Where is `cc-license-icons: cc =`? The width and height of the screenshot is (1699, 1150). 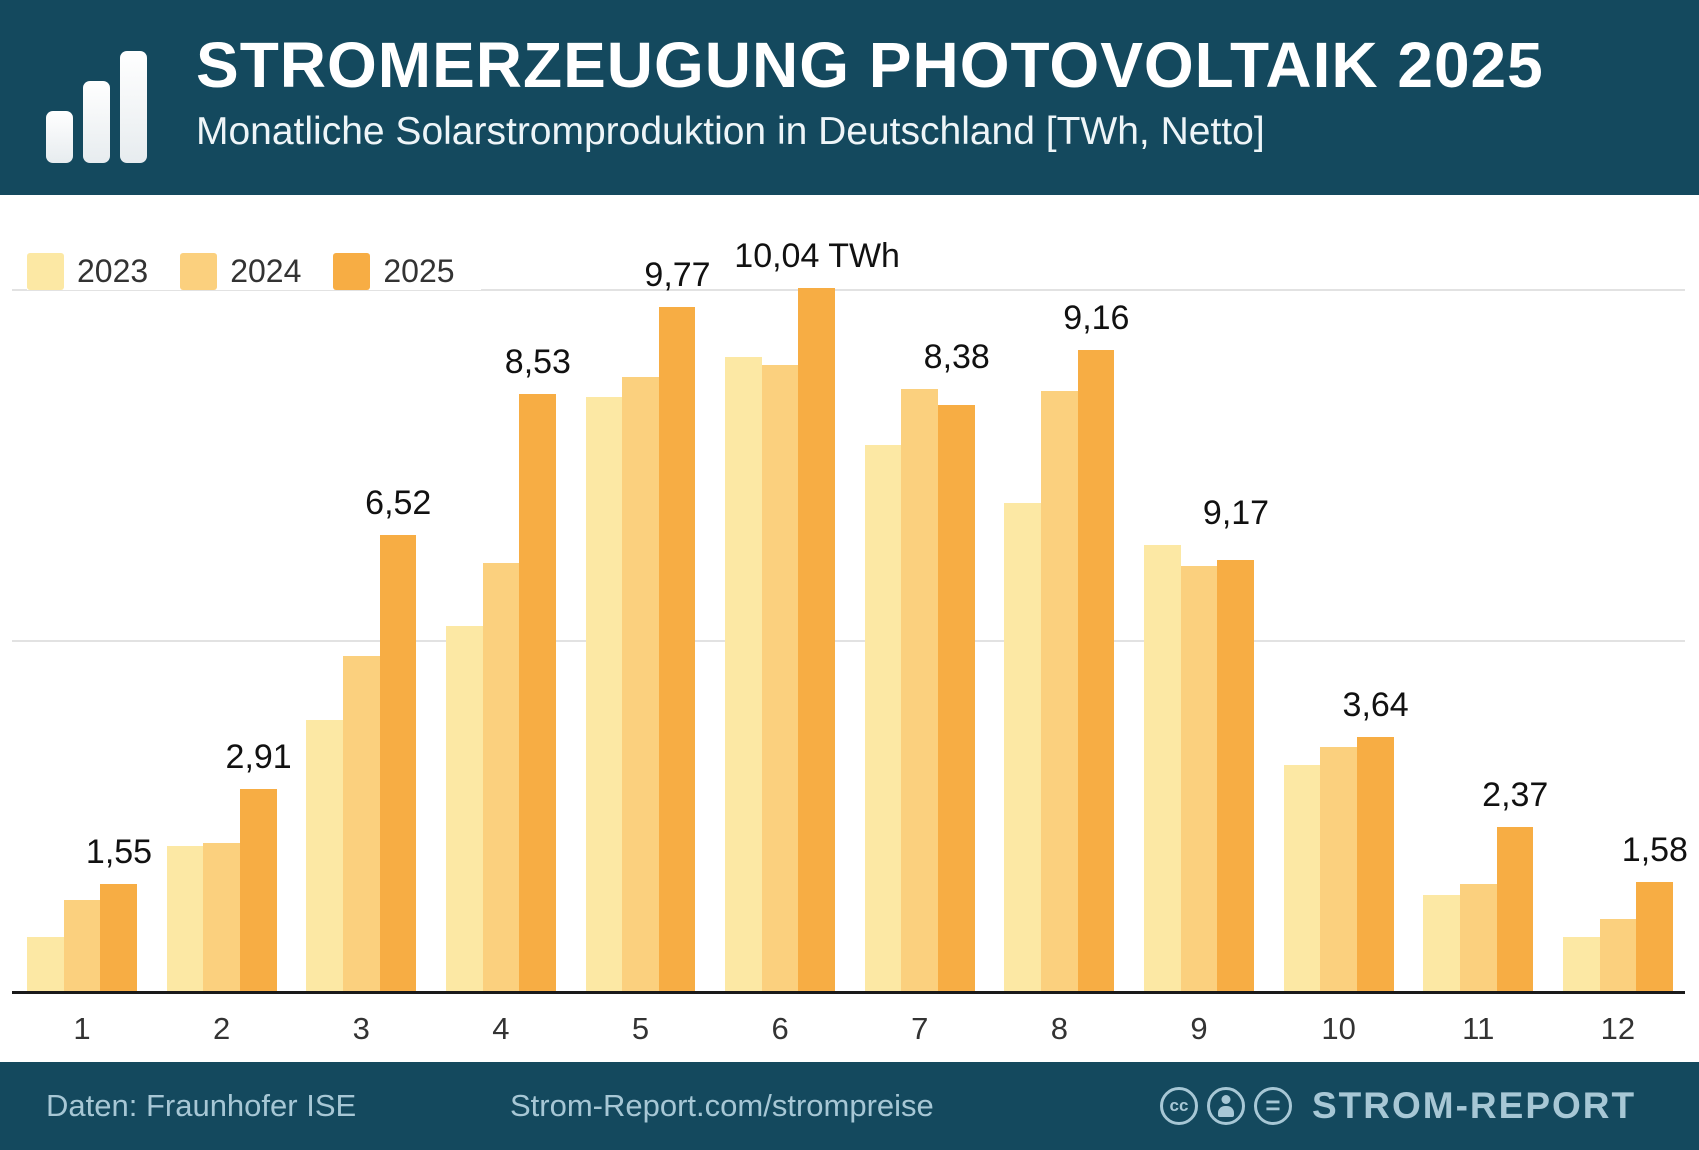 cc-license-icons: cc = is located at coordinates (1226, 1106).